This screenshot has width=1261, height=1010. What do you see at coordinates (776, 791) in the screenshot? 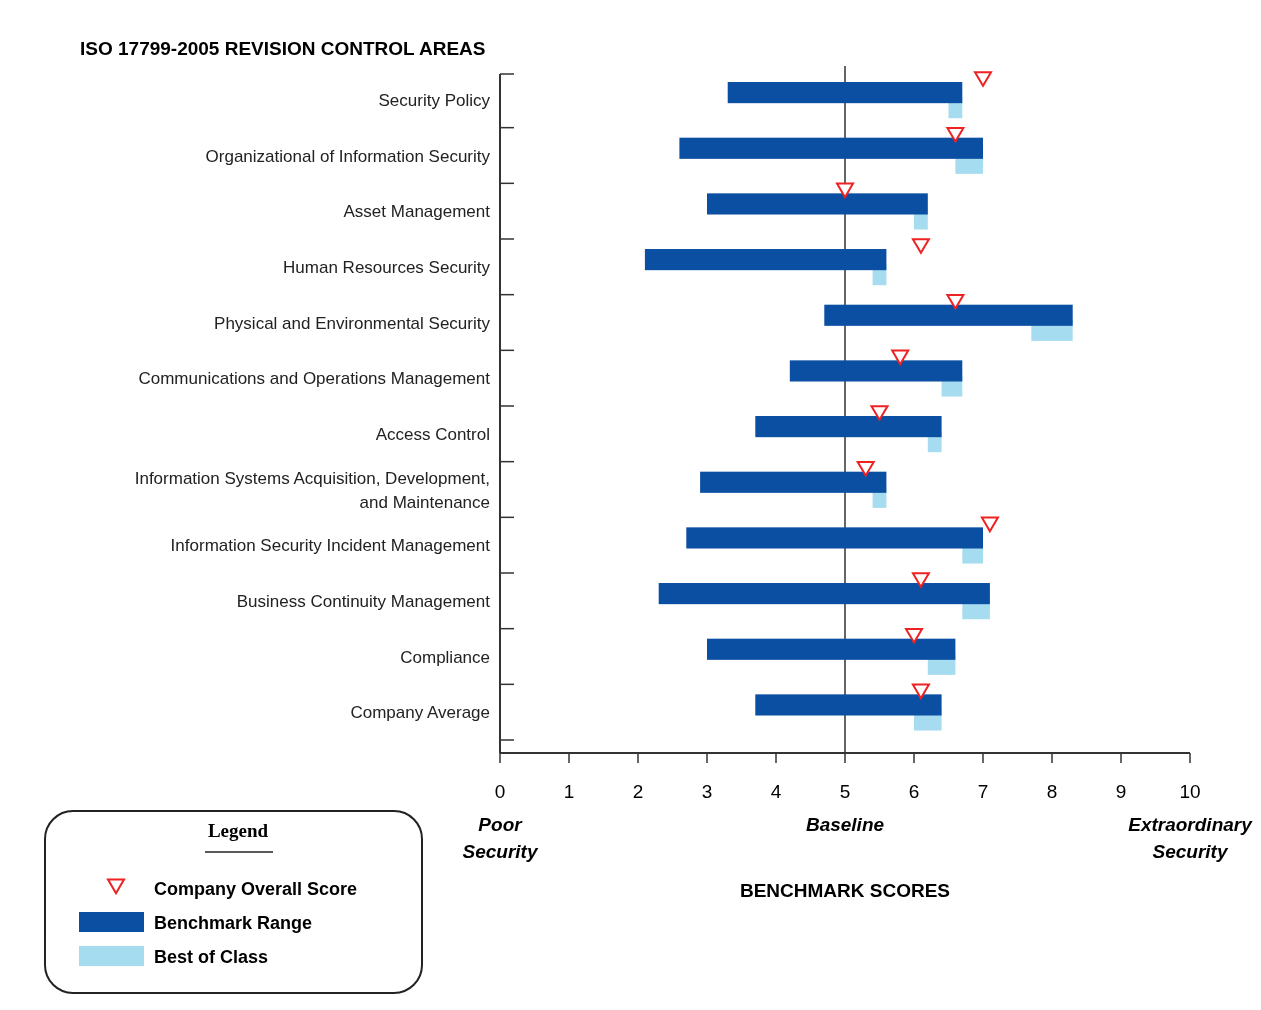
I see `x-tick-label: 4` at bounding box center [776, 791].